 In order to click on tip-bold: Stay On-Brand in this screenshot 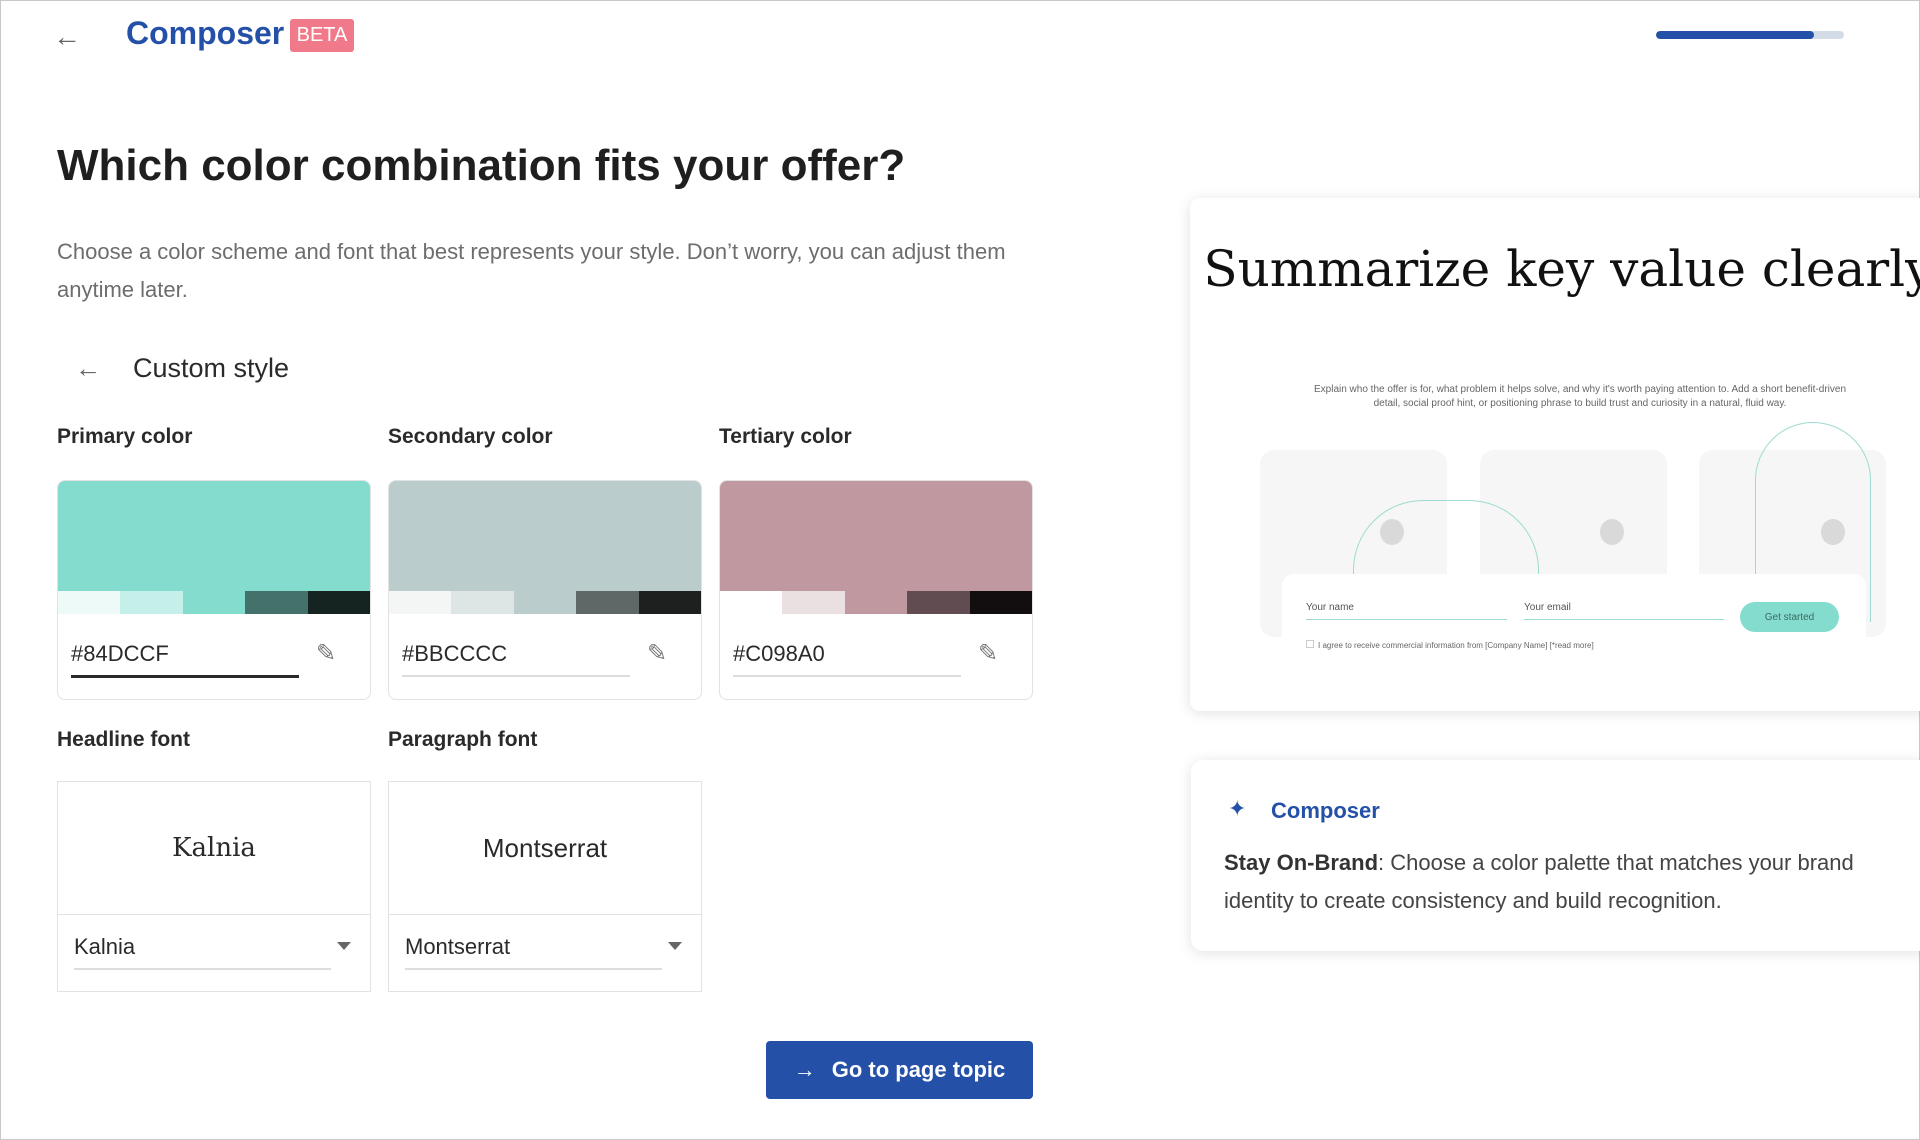, I will do `click(1301, 862)`.